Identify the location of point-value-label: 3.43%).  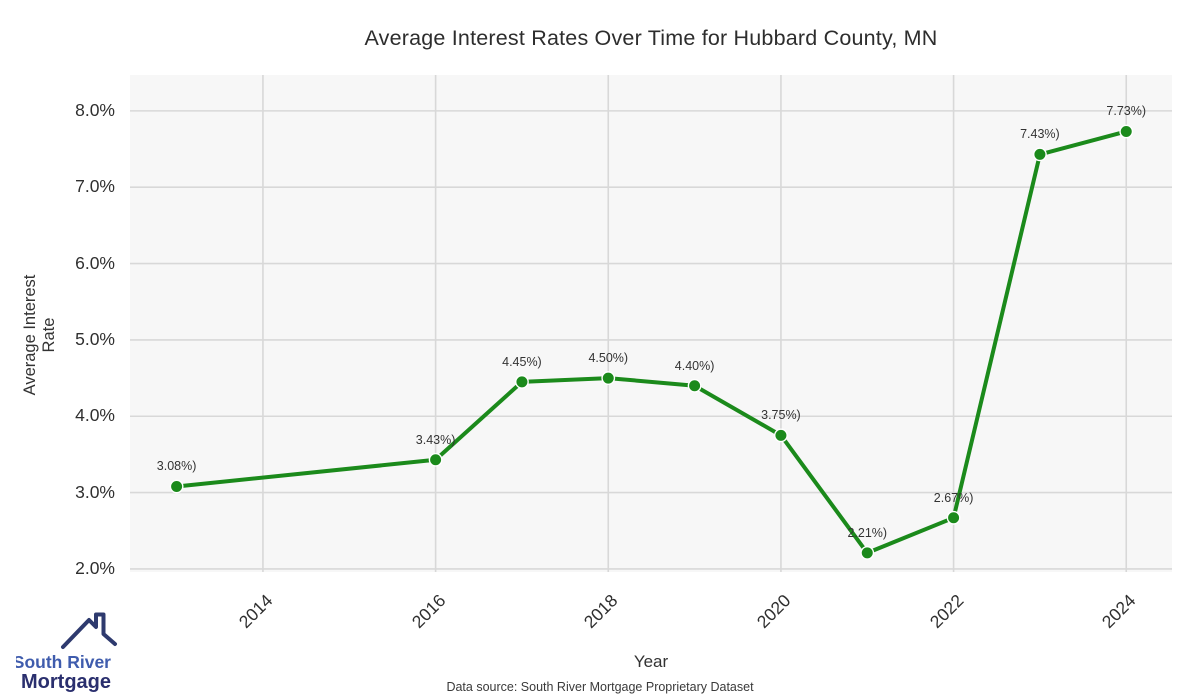
(435, 439).